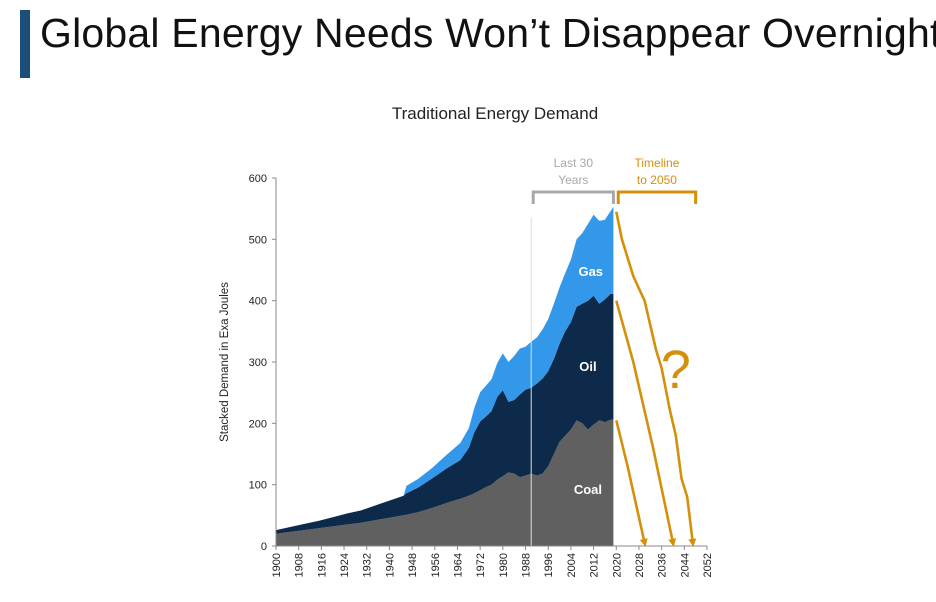 The image size is (936, 602). Describe the element at coordinates (527, 565) in the screenshot. I see `x-tick-label: 1988` at that location.